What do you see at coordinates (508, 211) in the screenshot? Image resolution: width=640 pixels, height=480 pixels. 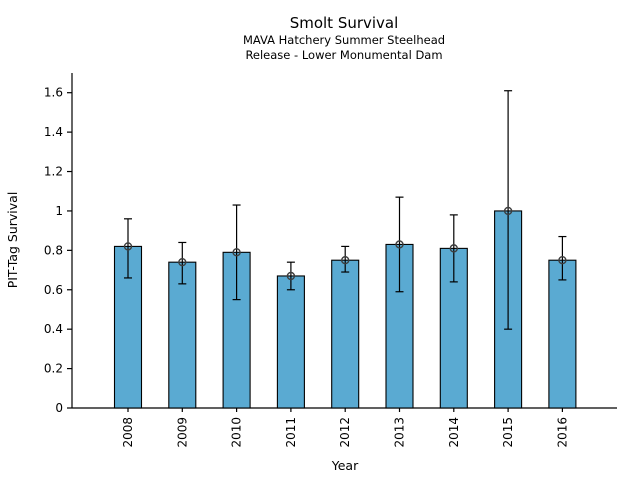 I see `mean-marker-2015` at bounding box center [508, 211].